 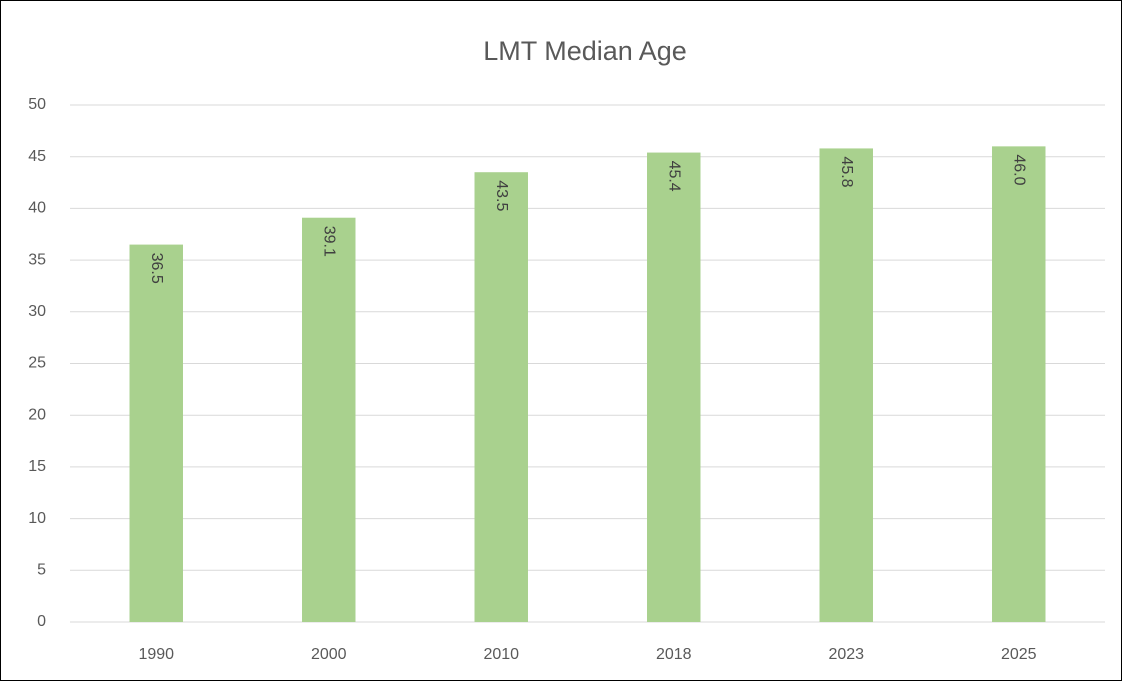 What do you see at coordinates (846, 171) in the screenshot?
I see `data-label: 45.8` at bounding box center [846, 171].